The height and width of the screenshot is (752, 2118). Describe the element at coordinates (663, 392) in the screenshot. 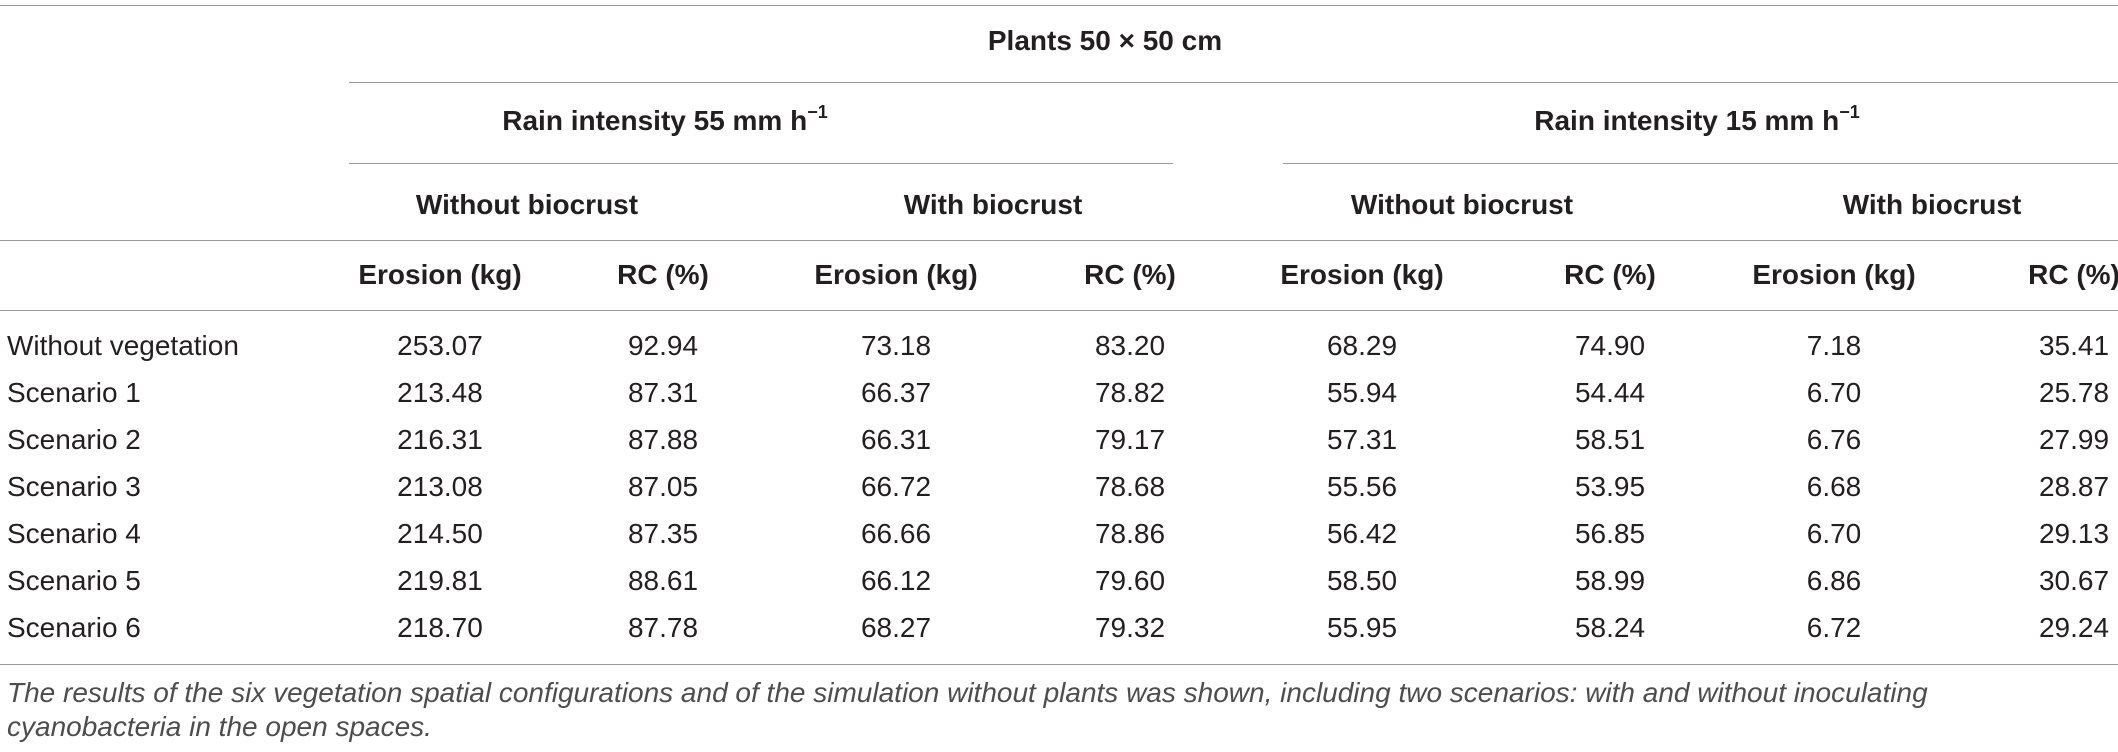

I see `table-cell: 87.31` at that location.